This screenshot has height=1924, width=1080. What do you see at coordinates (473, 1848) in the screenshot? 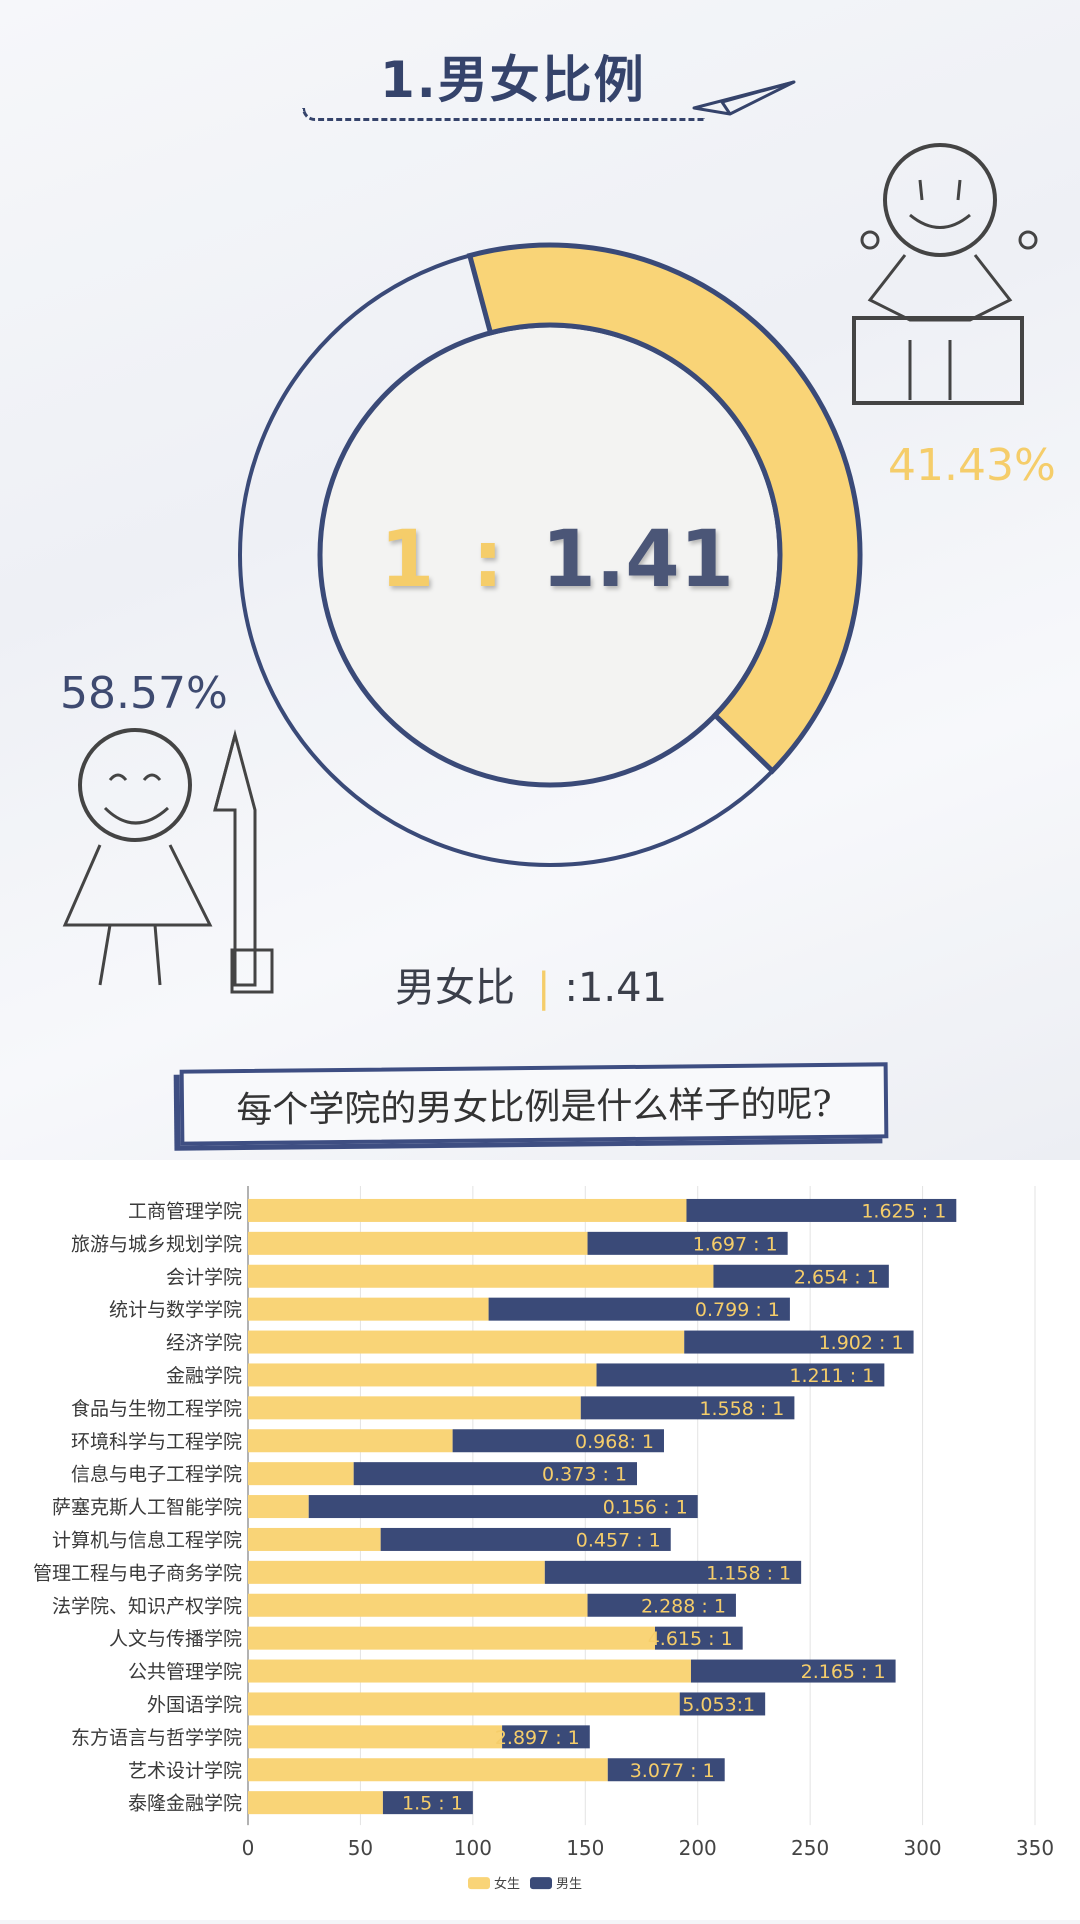
I see `x-tick-label: 100` at bounding box center [473, 1848].